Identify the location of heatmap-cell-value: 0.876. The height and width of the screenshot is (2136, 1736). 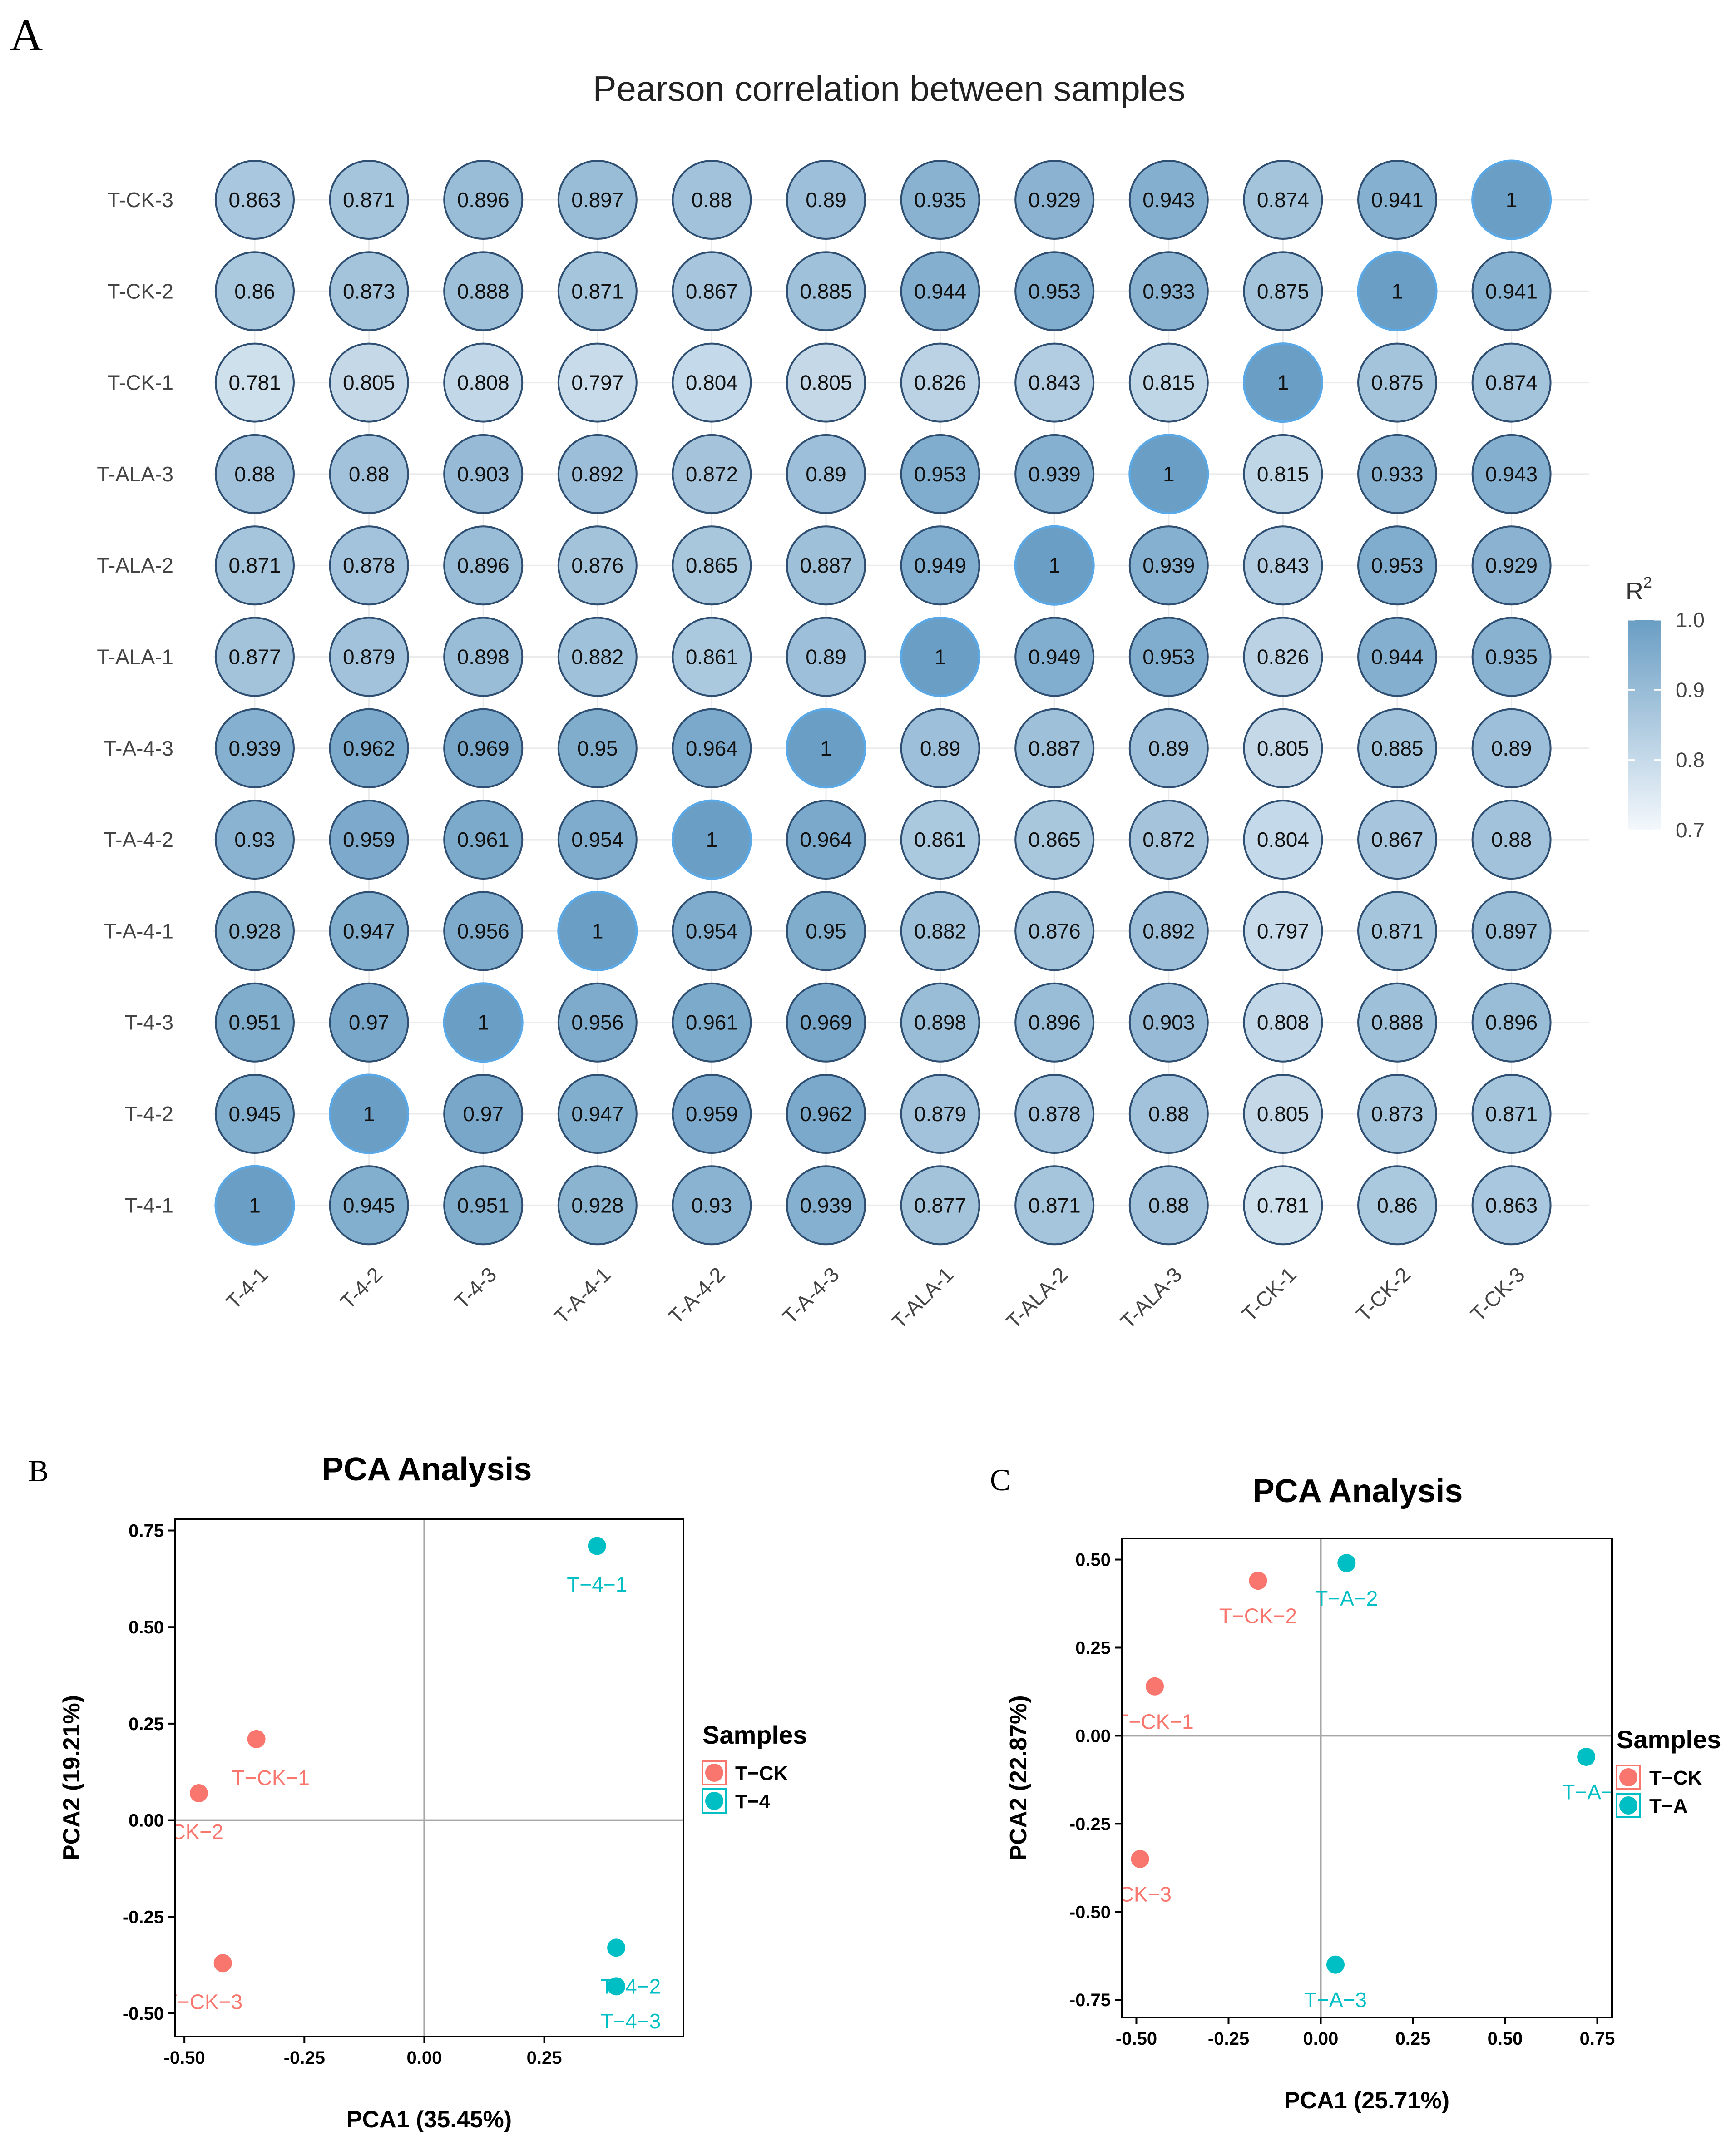
(597, 565).